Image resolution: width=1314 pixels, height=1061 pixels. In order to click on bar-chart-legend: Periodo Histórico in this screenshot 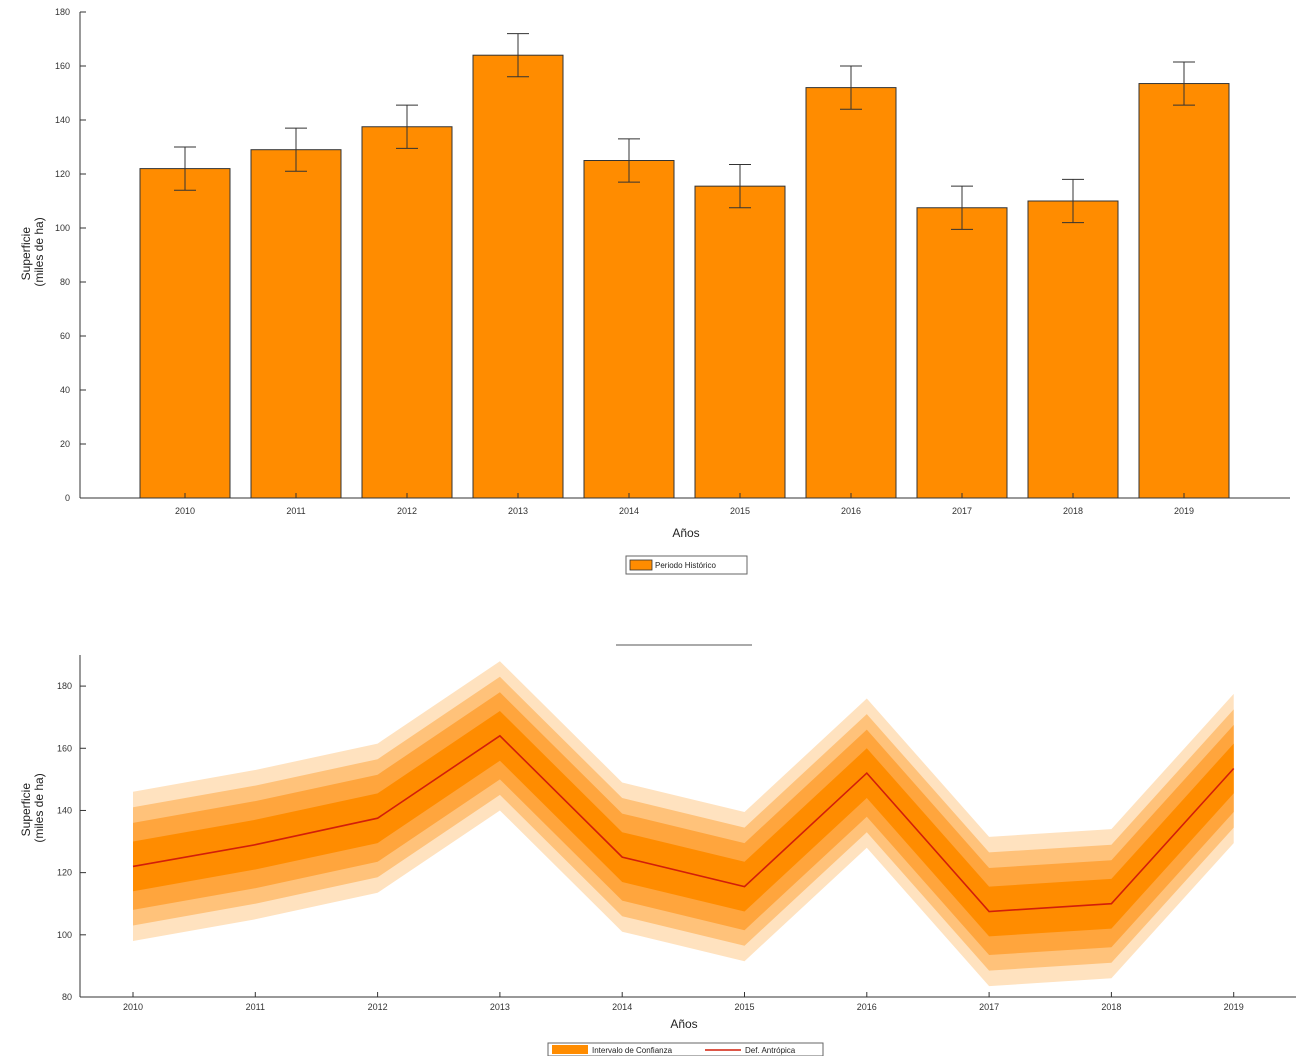, I will do `click(686, 565)`.